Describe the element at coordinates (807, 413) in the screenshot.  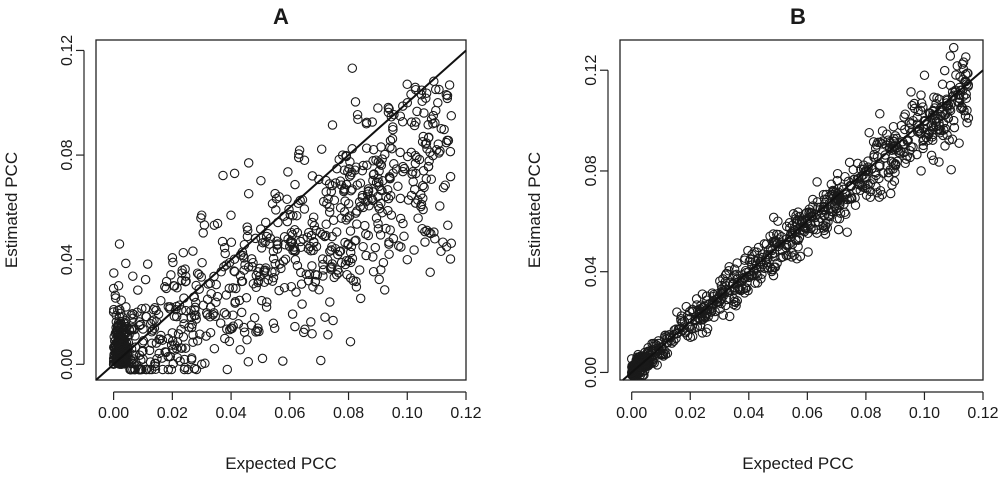
I see `x-tick-label: 0.06` at that location.